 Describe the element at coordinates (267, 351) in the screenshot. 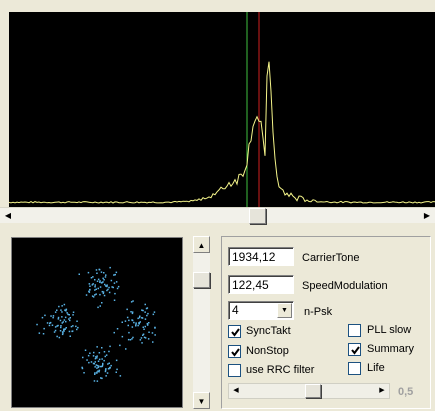

I see `nonstop-label: NonStop` at that location.